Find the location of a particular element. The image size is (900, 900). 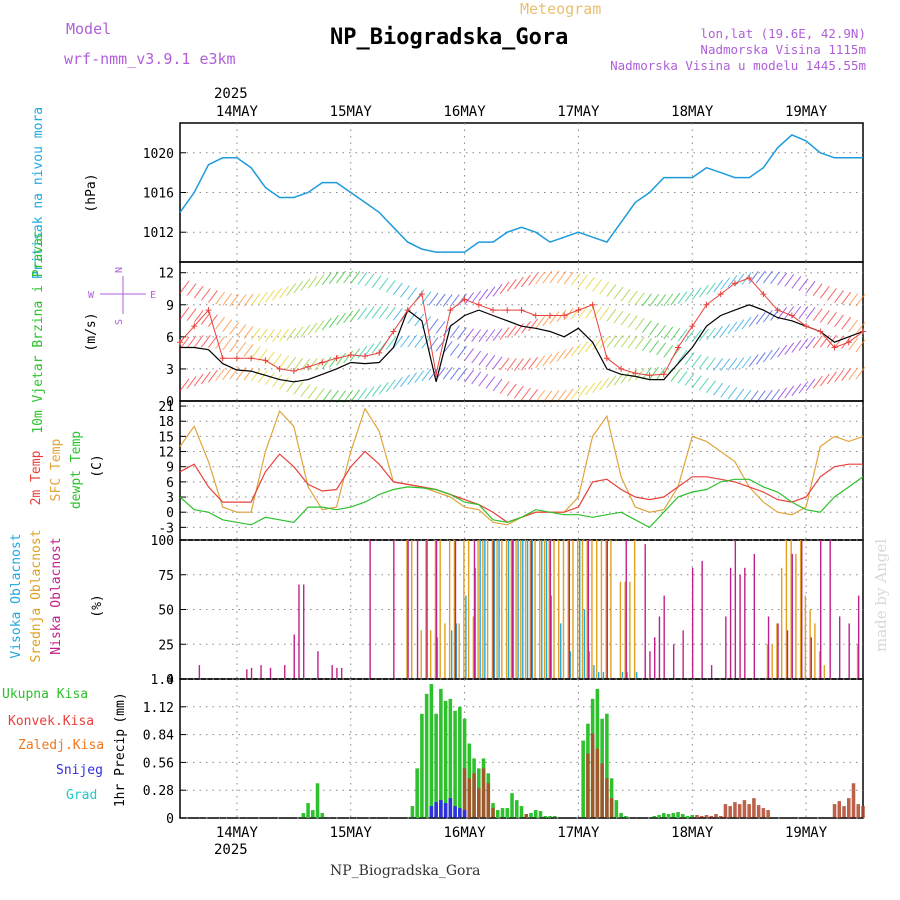

y-tick-label: 9 is located at coordinates (170, 306).